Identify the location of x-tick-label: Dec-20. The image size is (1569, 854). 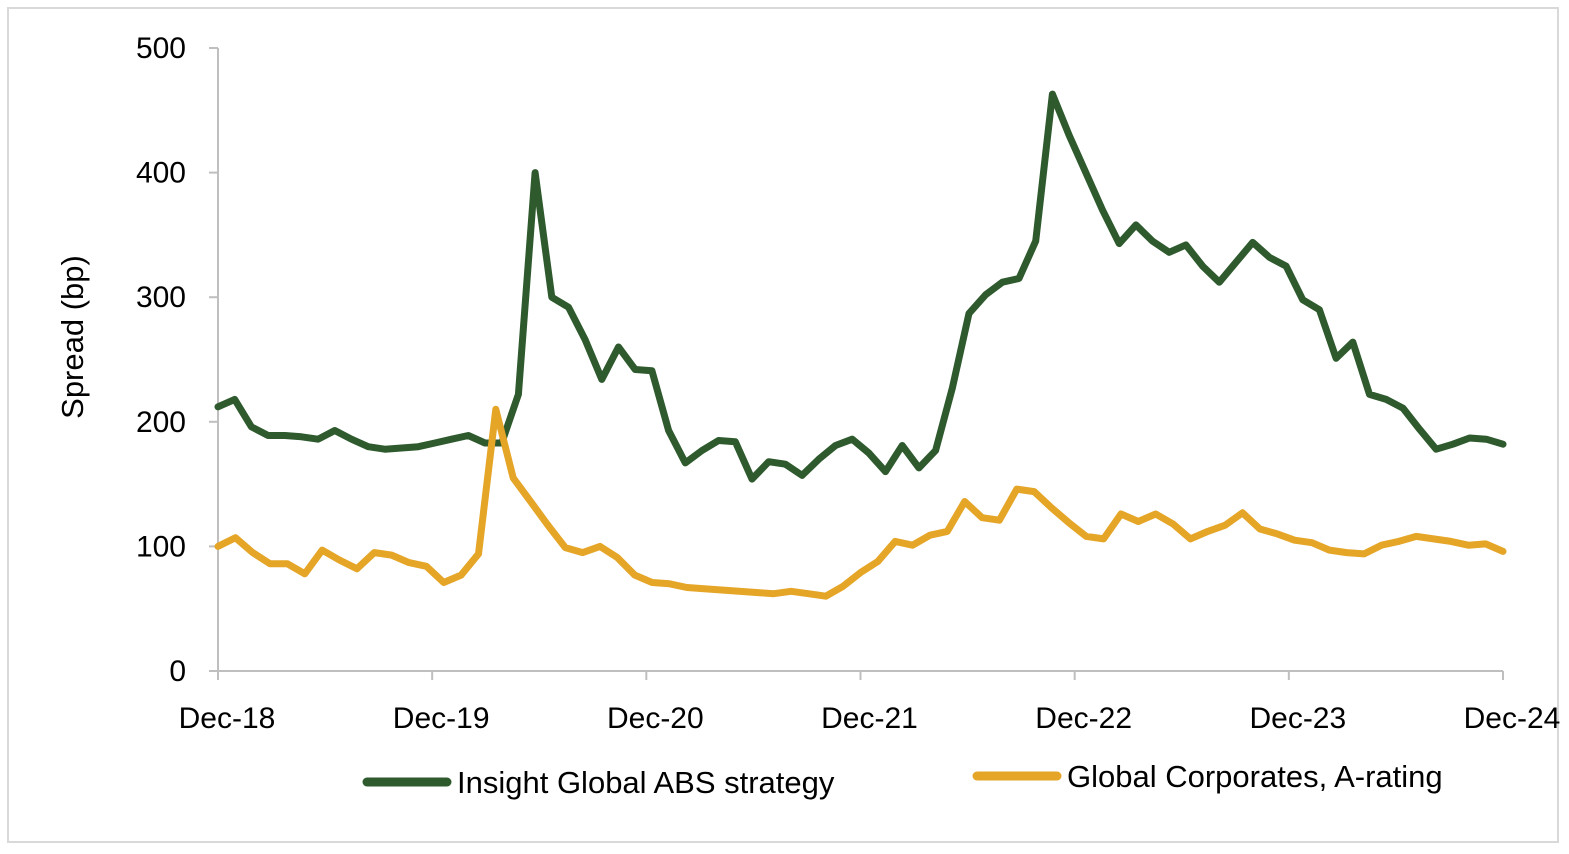
(655, 718).